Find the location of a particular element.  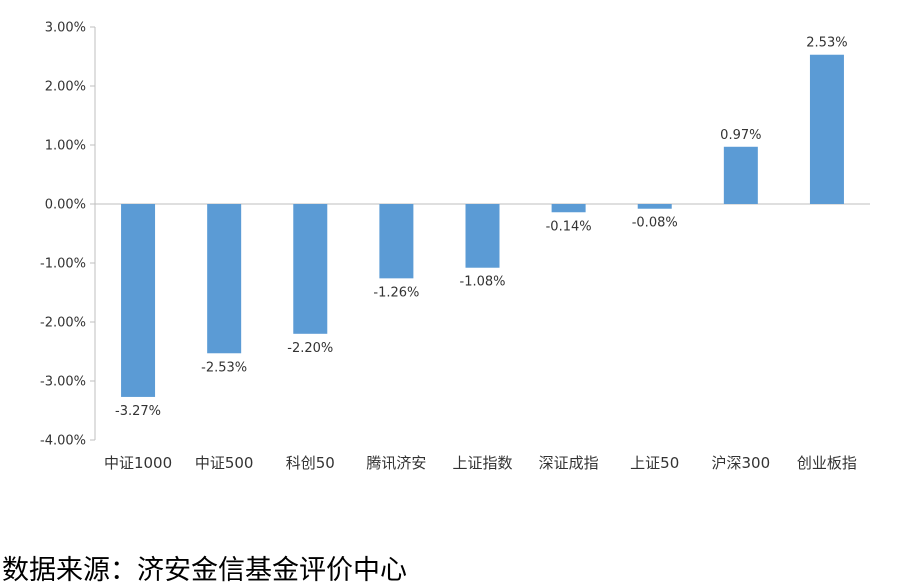

category-label: 上证50 is located at coordinates (654, 463).